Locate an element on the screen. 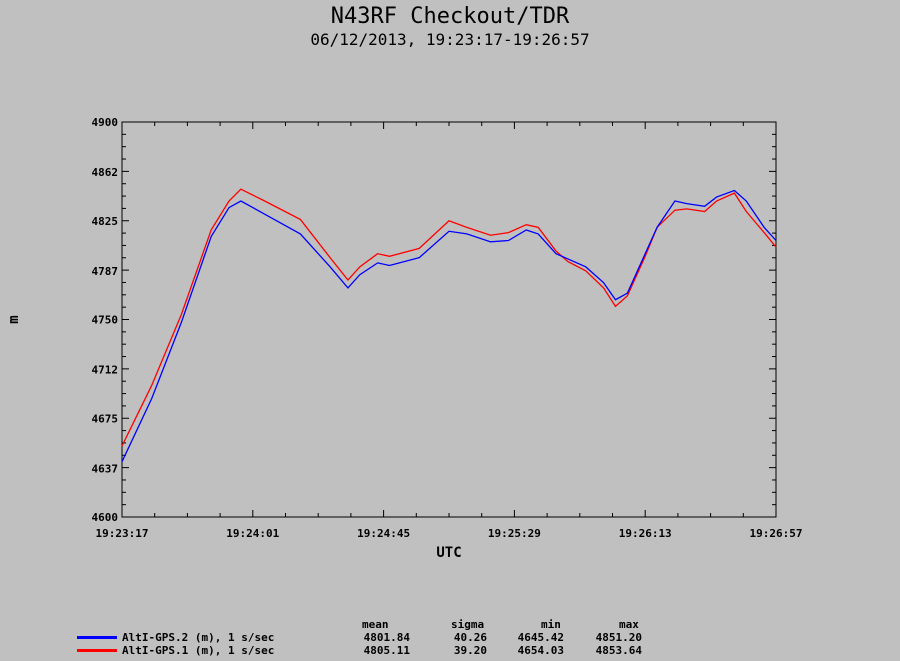  y-tick-label: 4900 is located at coordinates (105, 122).